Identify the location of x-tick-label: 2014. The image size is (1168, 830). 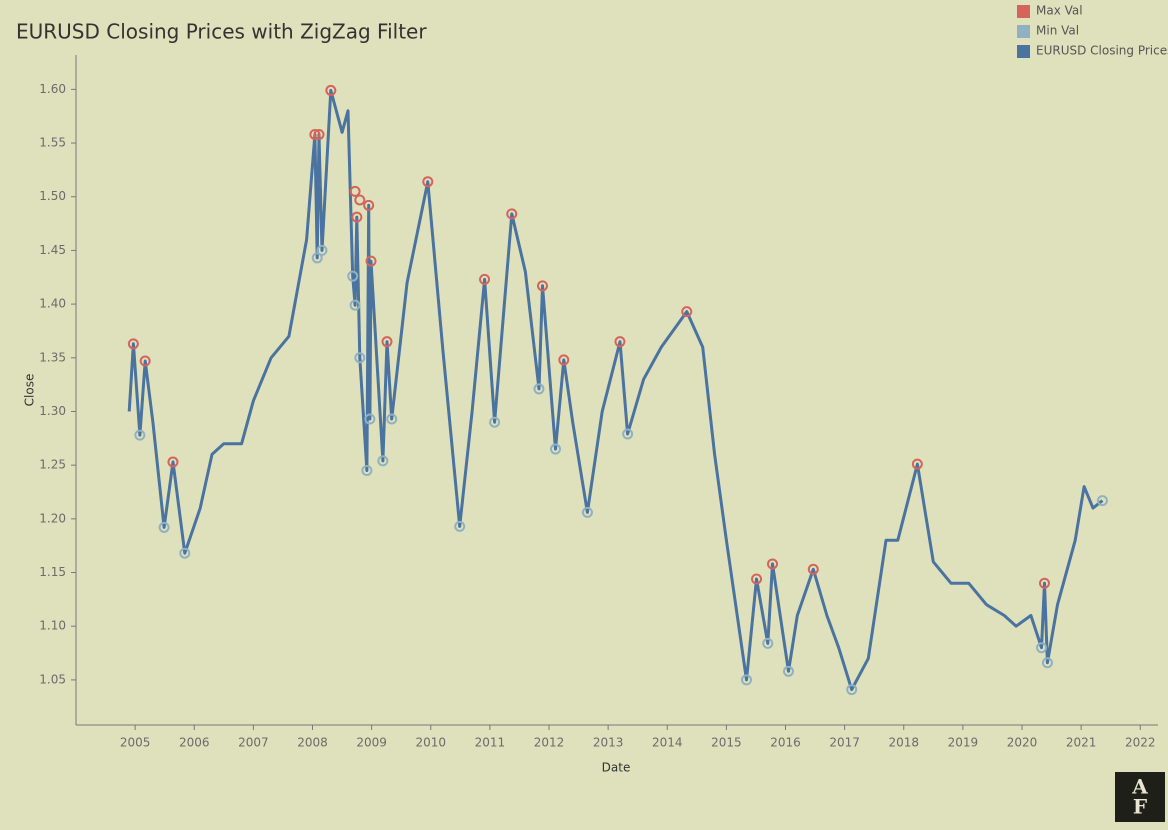
(667, 743).